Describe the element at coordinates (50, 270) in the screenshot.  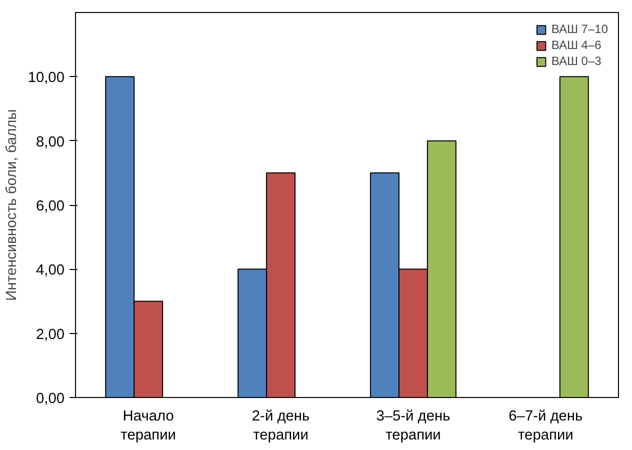
I see `y-tick-label: 4,00` at that location.